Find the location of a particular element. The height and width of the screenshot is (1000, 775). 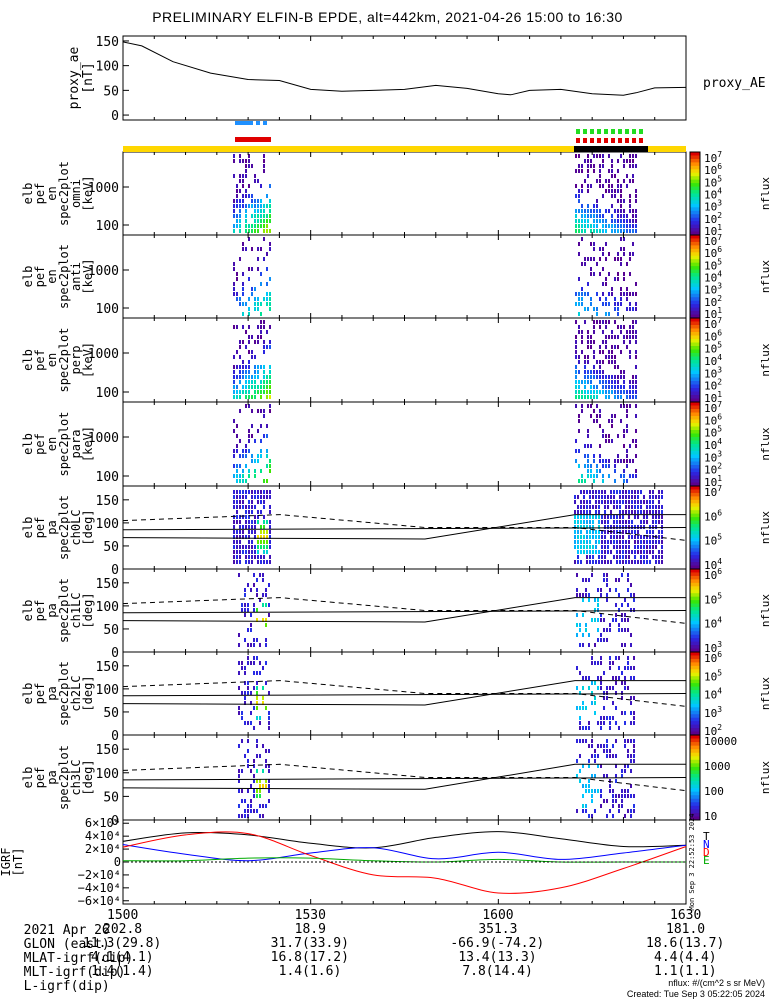

colorbar-frame is located at coordinates (695, 777).